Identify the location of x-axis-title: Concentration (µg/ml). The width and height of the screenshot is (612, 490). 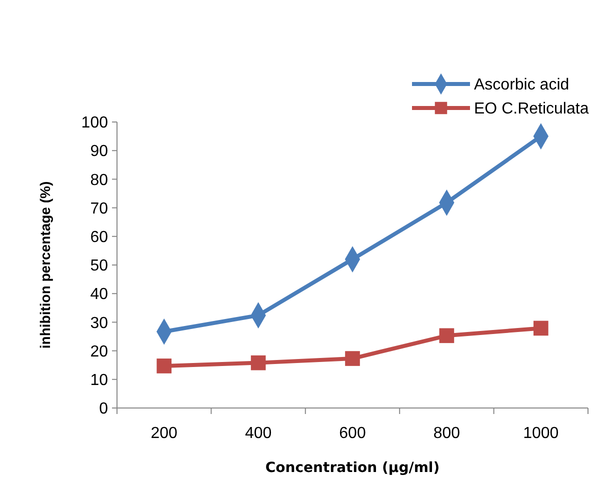
(352, 468).